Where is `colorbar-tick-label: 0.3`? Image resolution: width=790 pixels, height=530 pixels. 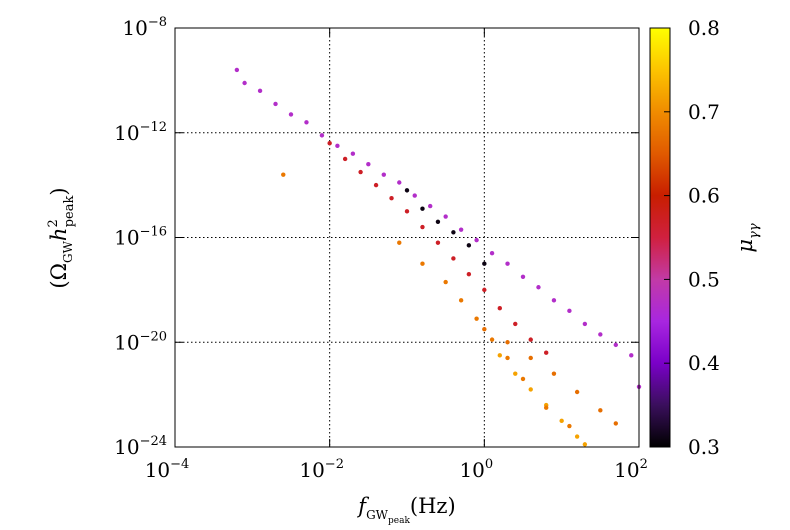 colorbar-tick-label: 0.3 is located at coordinates (704, 447).